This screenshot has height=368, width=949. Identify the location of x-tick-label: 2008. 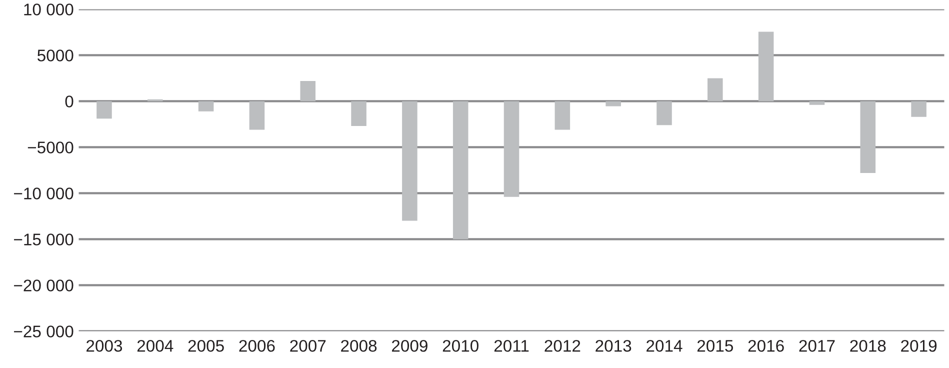
(359, 346).